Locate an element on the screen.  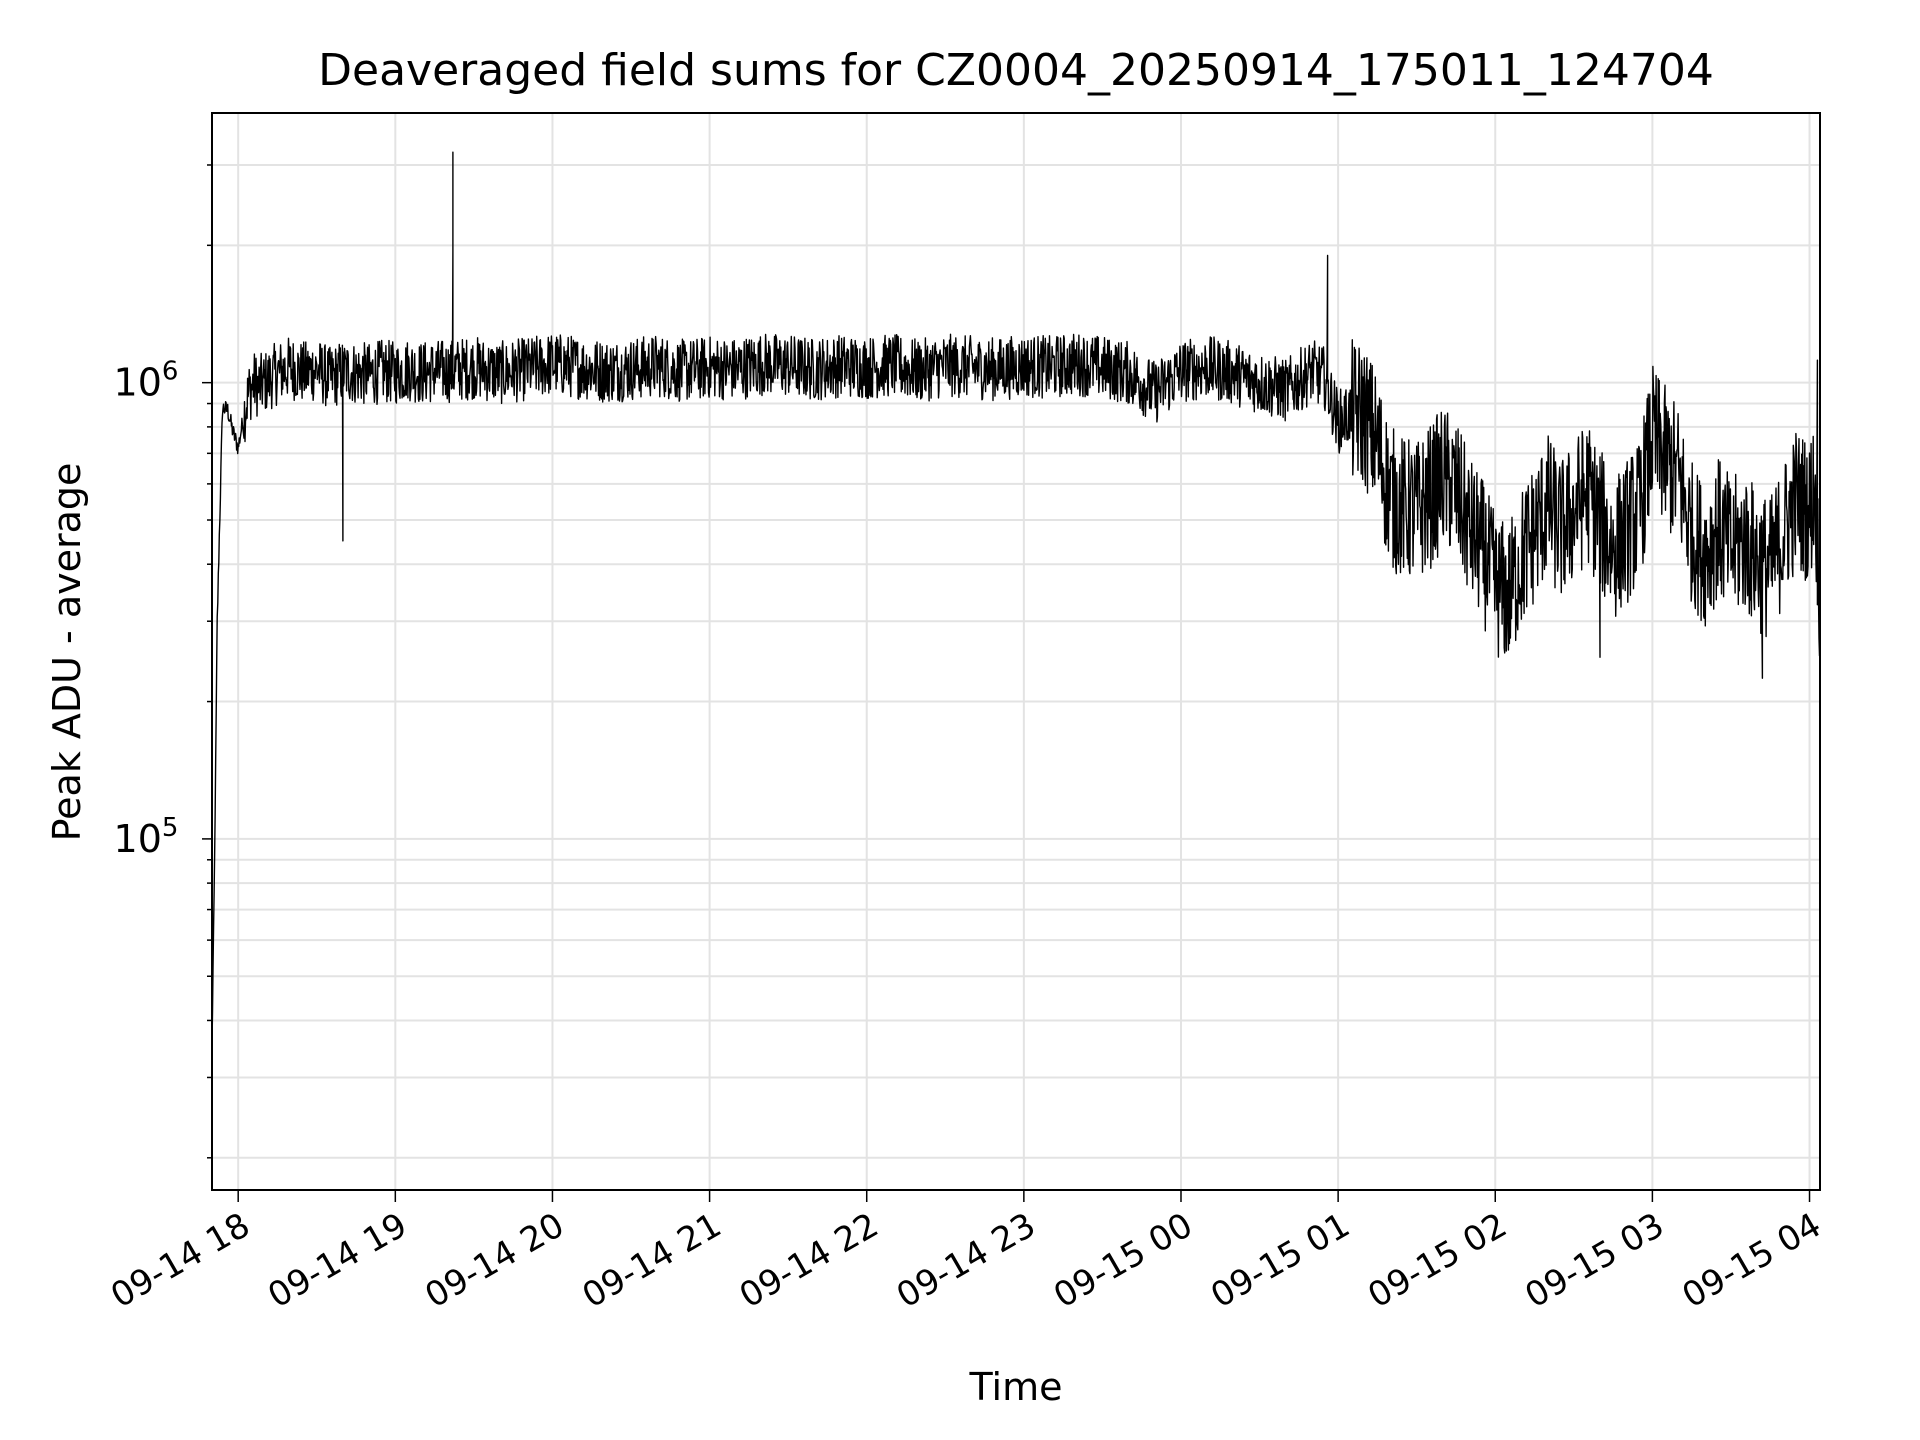
y-axis-label: Peak ADU - average is located at coordinates (67, 652).